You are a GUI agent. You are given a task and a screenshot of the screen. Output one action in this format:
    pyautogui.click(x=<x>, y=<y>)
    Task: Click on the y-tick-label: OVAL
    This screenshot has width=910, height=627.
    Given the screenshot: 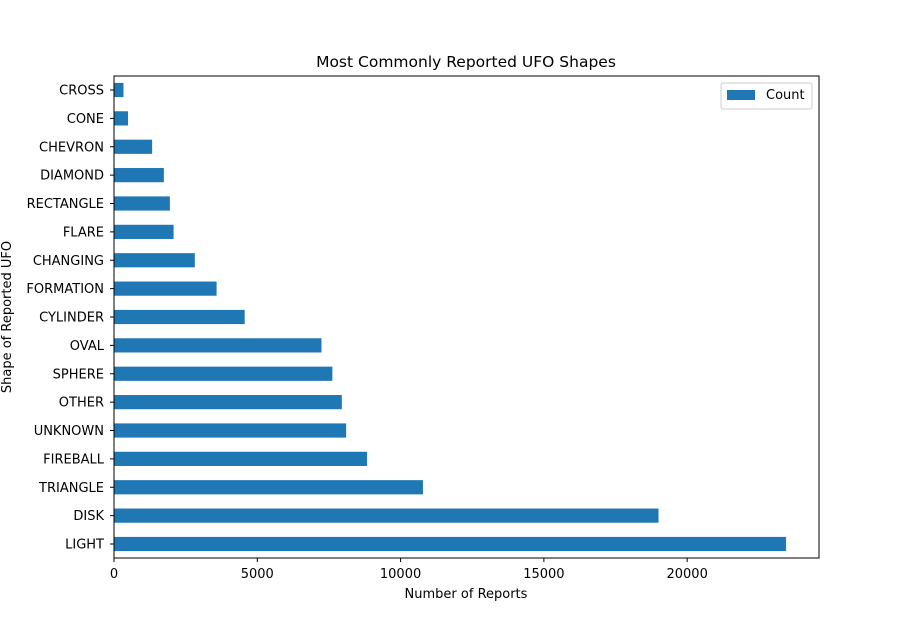 What is the action you would take?
    pyautogui.click(x=87, y=346)
    